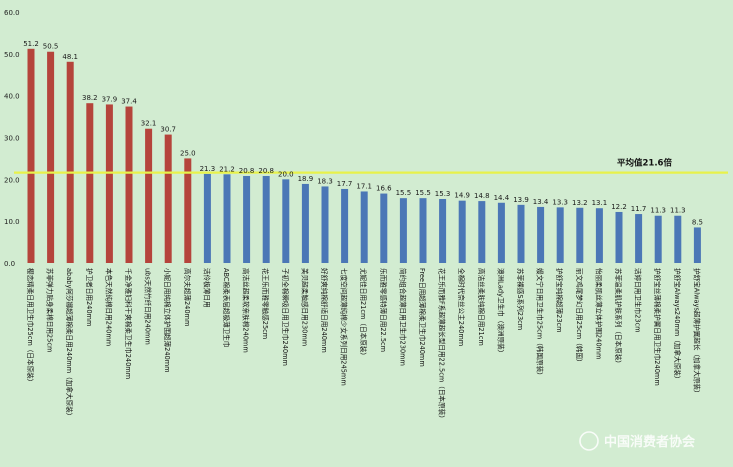 This screenshot has width=733, height=467. I want to click on category-label: 护卫者日用240mm, so click(89, 297).